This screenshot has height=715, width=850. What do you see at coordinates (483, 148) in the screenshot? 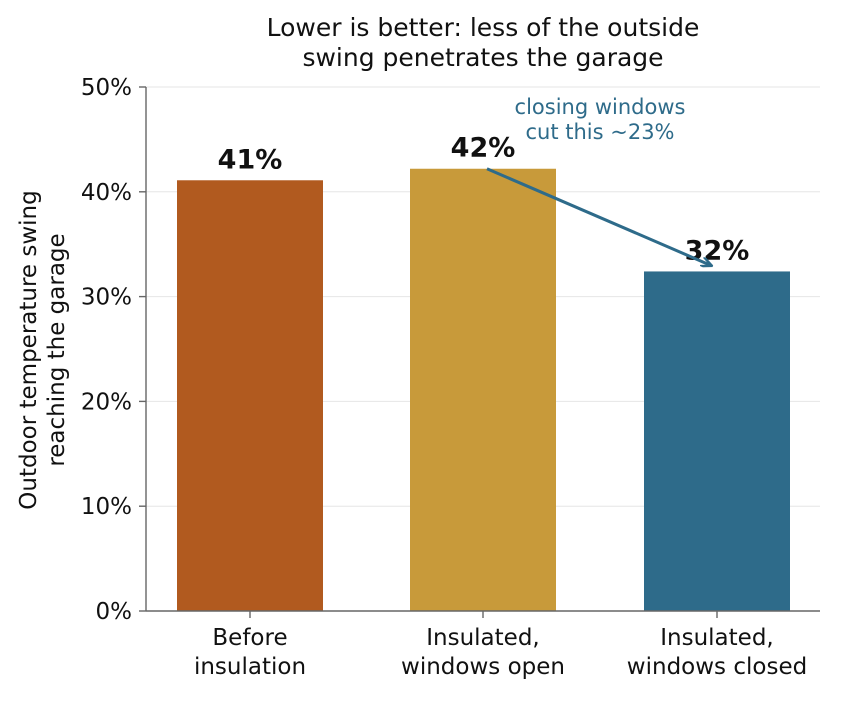
I see `bar-value-label: 42%` at bounding box center [483, 148].